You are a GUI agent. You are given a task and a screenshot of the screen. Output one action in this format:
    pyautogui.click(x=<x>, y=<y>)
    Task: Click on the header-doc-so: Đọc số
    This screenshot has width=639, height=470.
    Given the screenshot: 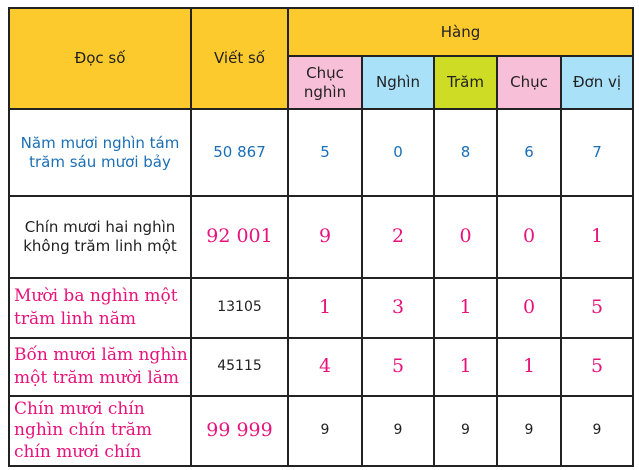 What is the action you would take?
    pyautogui.click(x=100, y=58)
    